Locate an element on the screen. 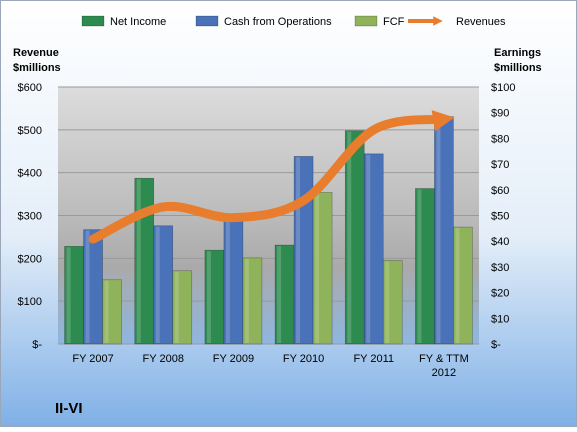 This screenshot has width=577, height=432. category-label: FY 2007 is located at coordinates (92, 359).